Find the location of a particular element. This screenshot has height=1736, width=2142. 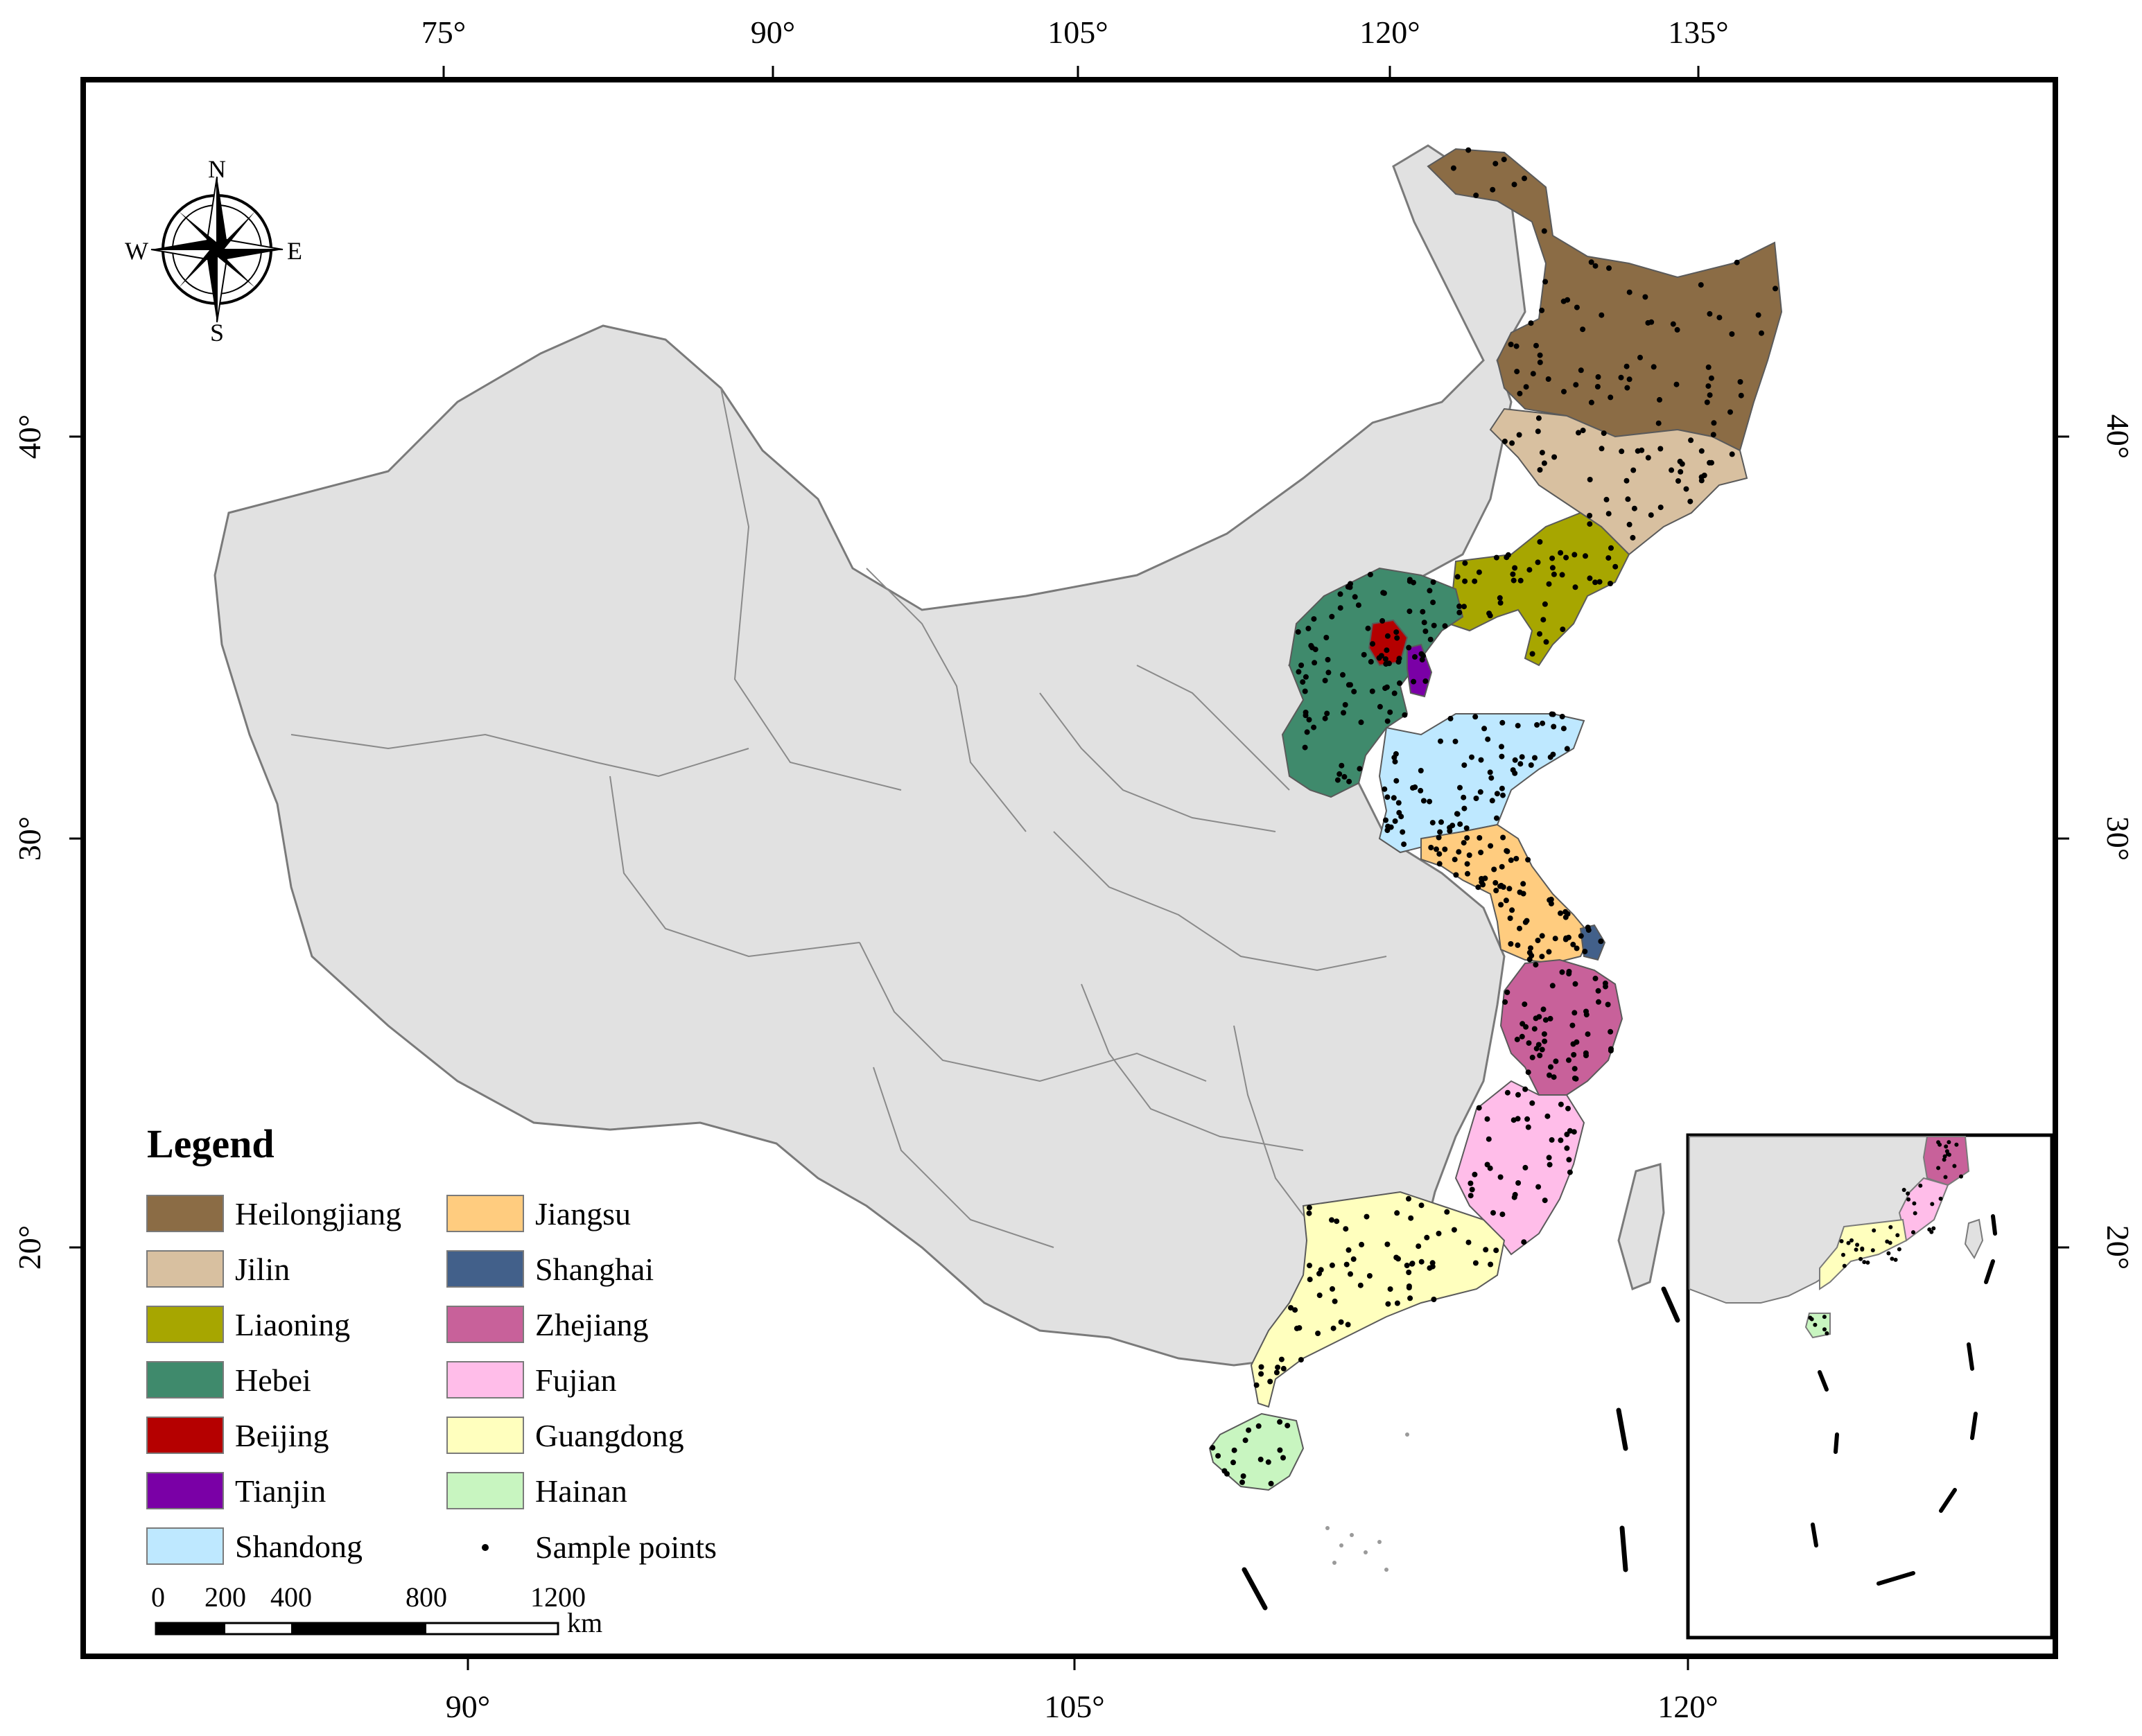

province-fujian is located at coordinates (1519, 1168).